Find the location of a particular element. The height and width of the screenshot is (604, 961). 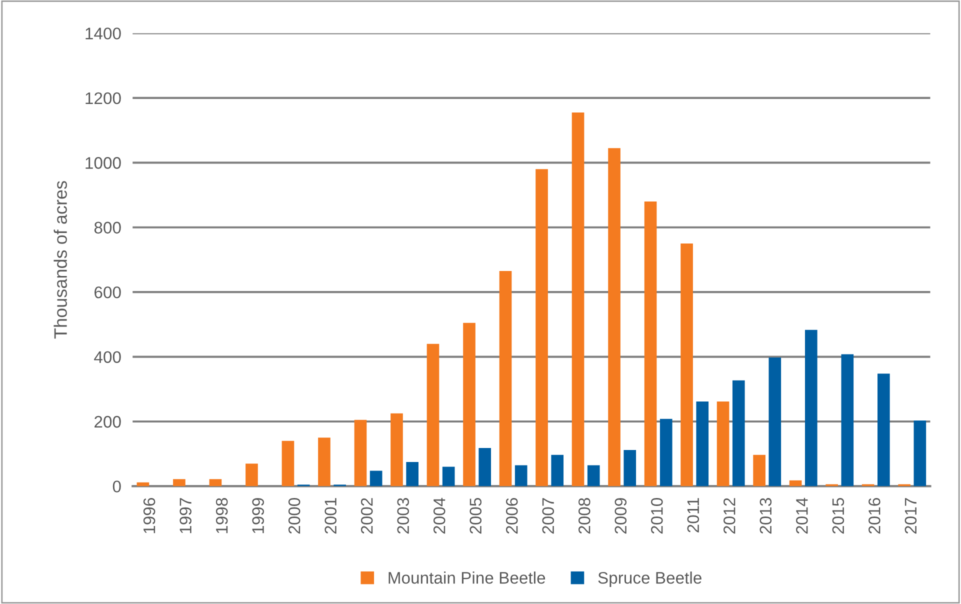

x-tick-label: 2003 is located at coordinates (403, 516).